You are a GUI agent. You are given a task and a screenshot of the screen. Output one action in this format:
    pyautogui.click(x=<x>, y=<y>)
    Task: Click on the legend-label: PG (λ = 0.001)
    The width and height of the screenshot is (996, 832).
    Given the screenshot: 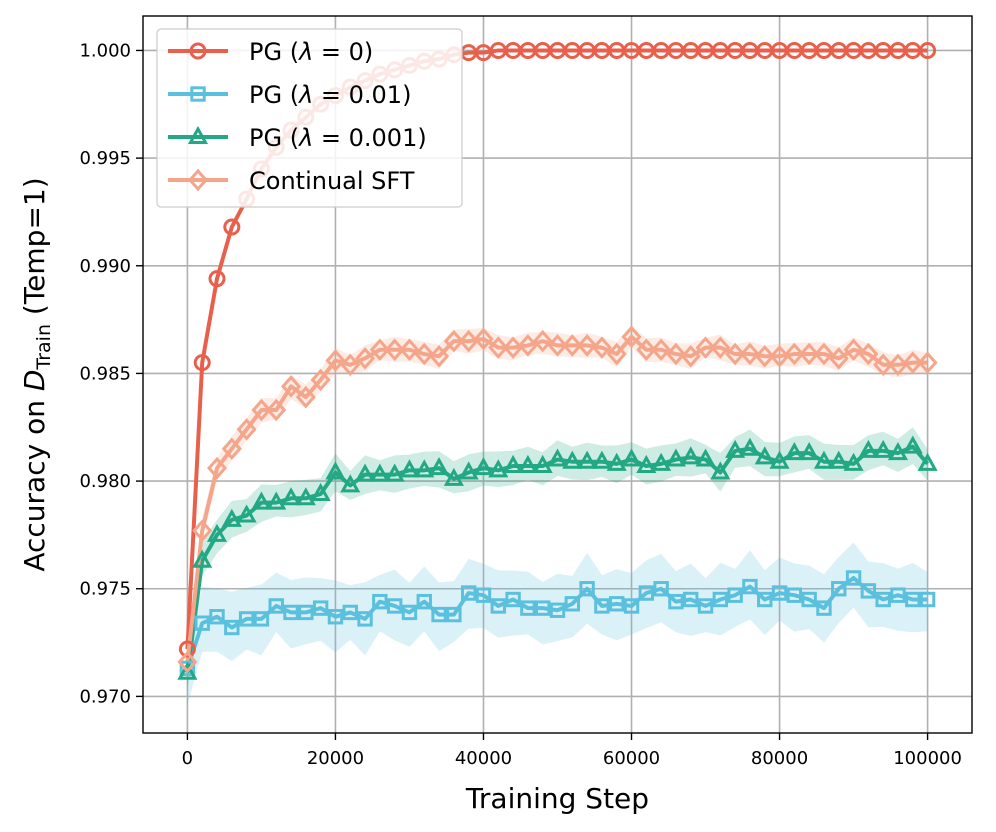 What is the action you would take?
    pyautogui.click(x=338, y=138)
    